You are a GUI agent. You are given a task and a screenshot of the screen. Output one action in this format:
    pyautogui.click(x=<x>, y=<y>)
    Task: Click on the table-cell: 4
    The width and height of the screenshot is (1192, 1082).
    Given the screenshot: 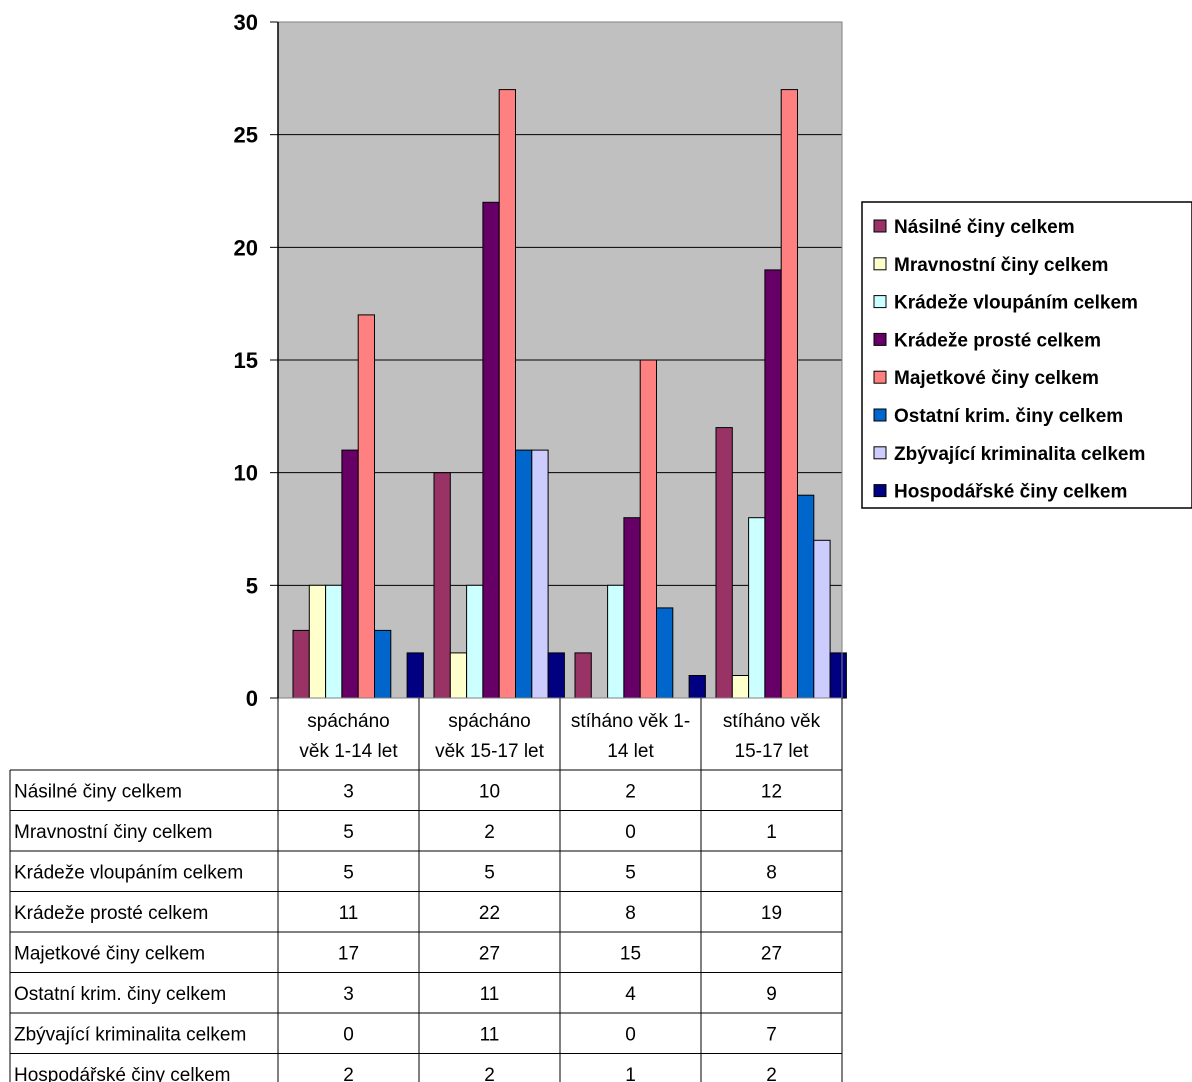 What is the action you would take?
    pyautogui.click(x=630, y=994)
    